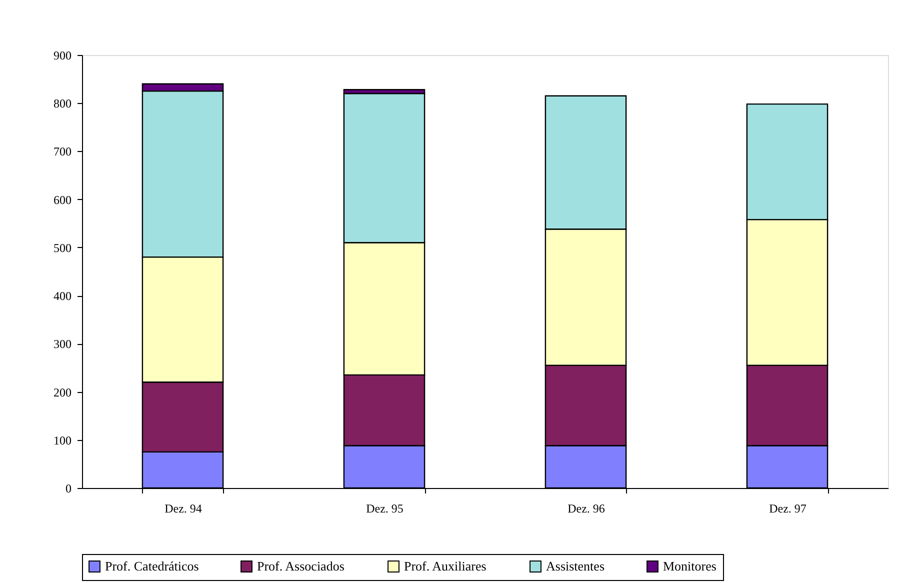 The image size is (910, 583). Describe the element at coordinates (152, 566) in the screenshot. I see `legend-label: Prof. Catedráticos` at that location.